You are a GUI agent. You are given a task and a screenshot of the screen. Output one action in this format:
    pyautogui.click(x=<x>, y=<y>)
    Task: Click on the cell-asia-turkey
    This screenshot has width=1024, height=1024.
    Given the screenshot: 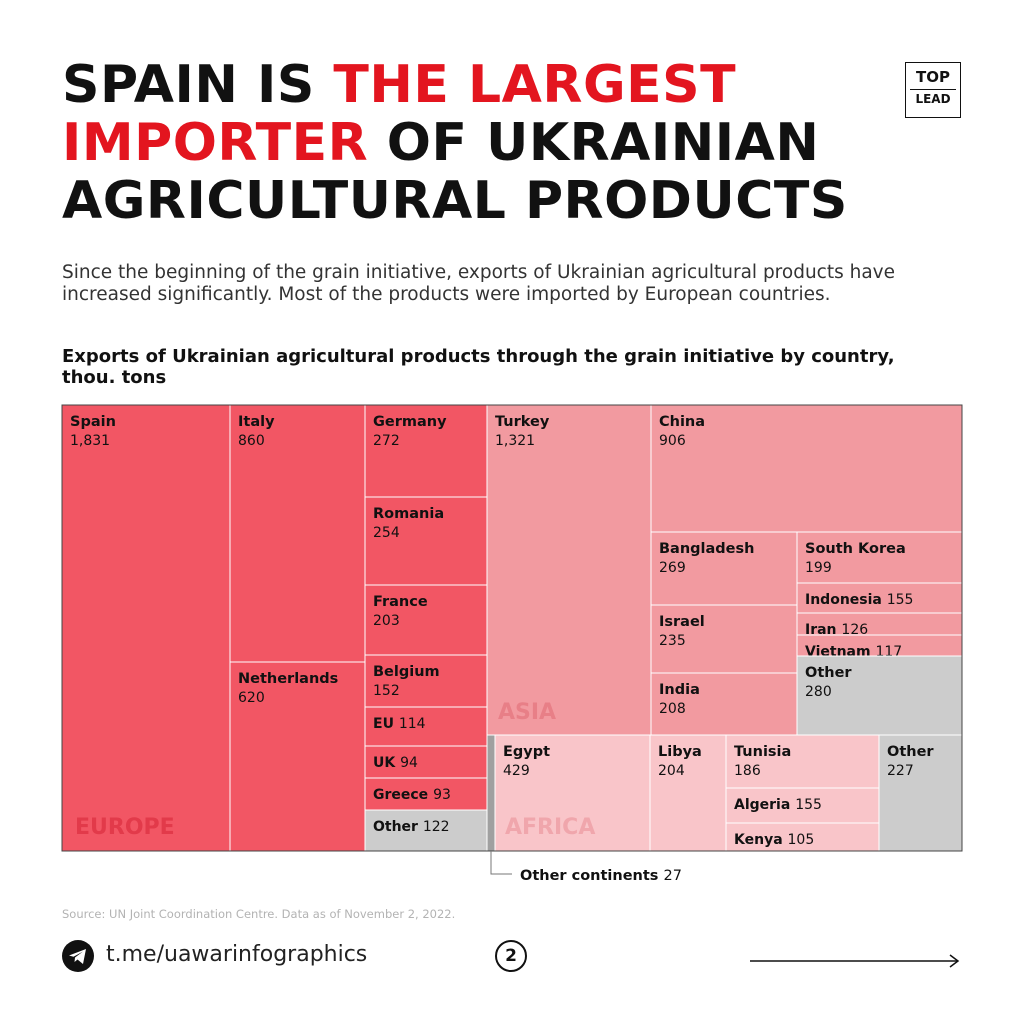 What is the action you would take?
    pyautogui.click(x=569, y=570)
    